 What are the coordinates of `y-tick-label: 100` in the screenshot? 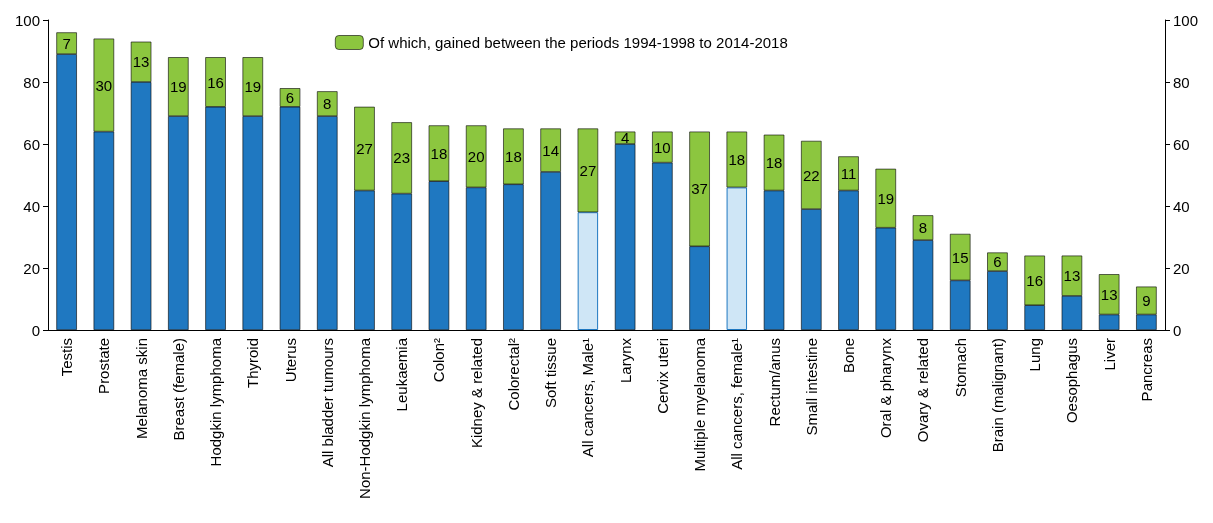 It's located at (27, 20).